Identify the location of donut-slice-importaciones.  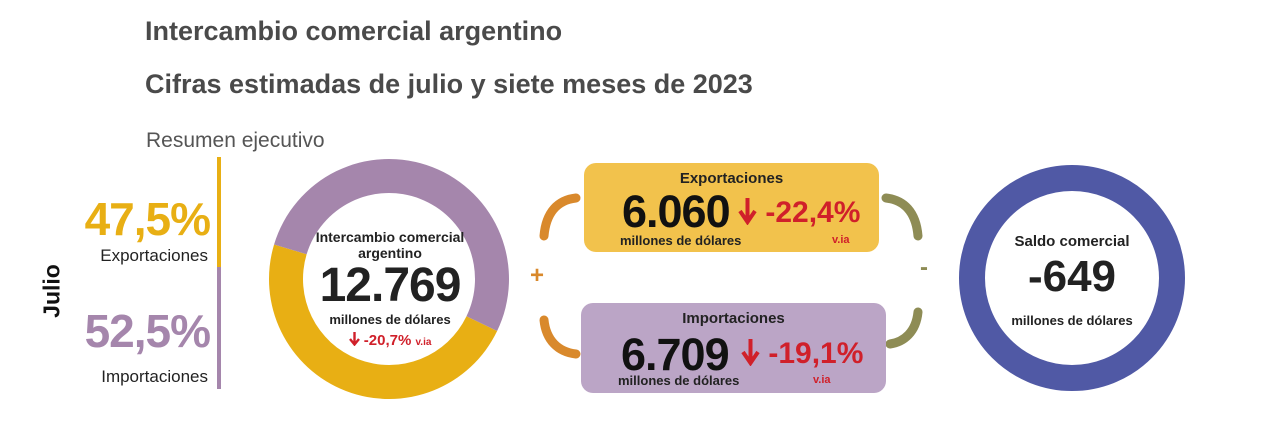
(391, 245).